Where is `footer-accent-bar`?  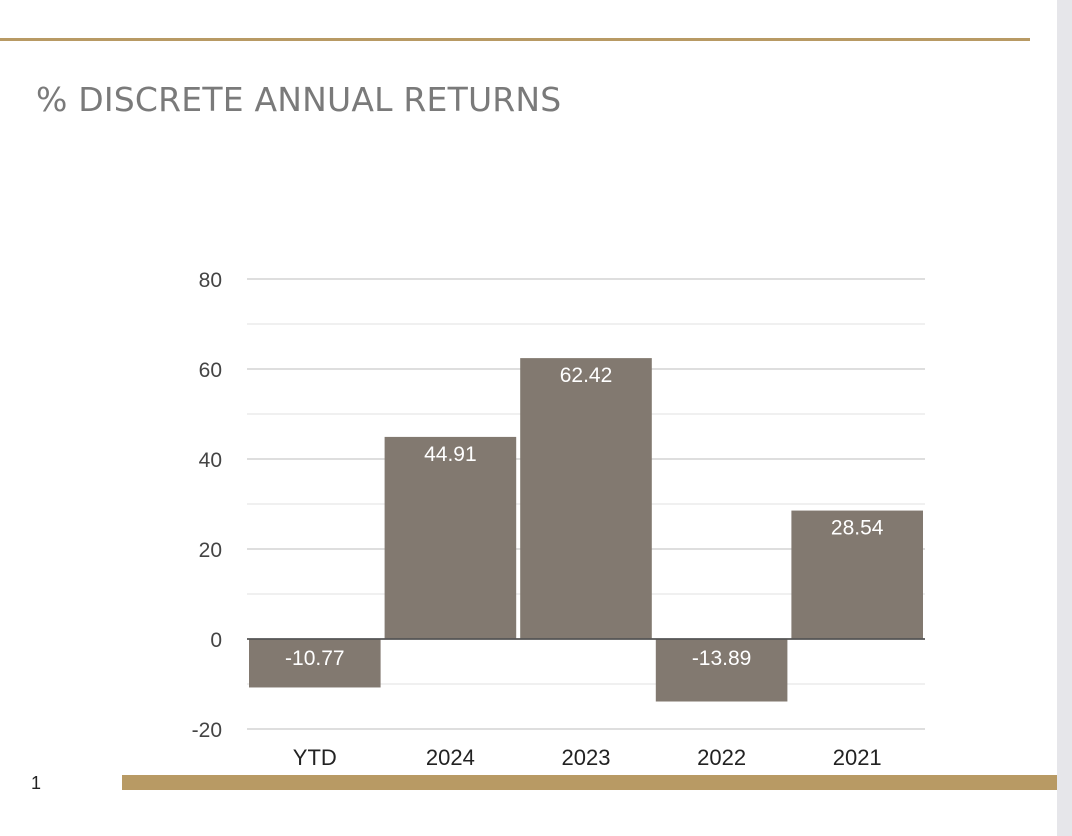
footer-accent-bar is located at coordinates (589, 782).